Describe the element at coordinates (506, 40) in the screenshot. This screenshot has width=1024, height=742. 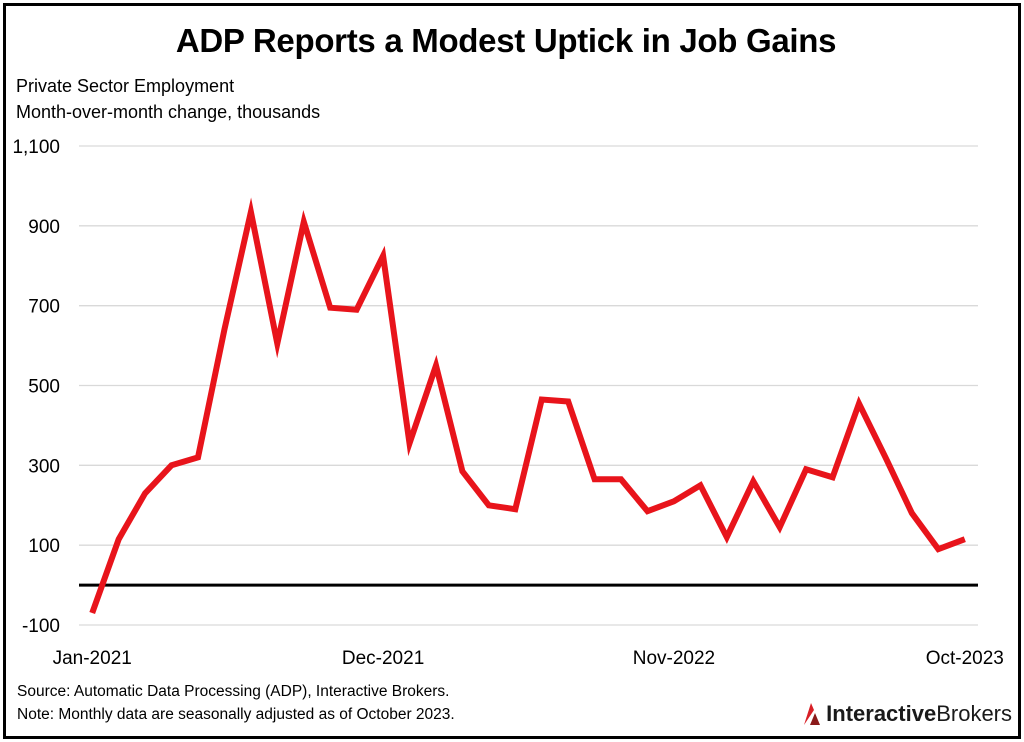
I see `chart-title: ADP Reports a Modest Uptick in Job Gains` at that location.